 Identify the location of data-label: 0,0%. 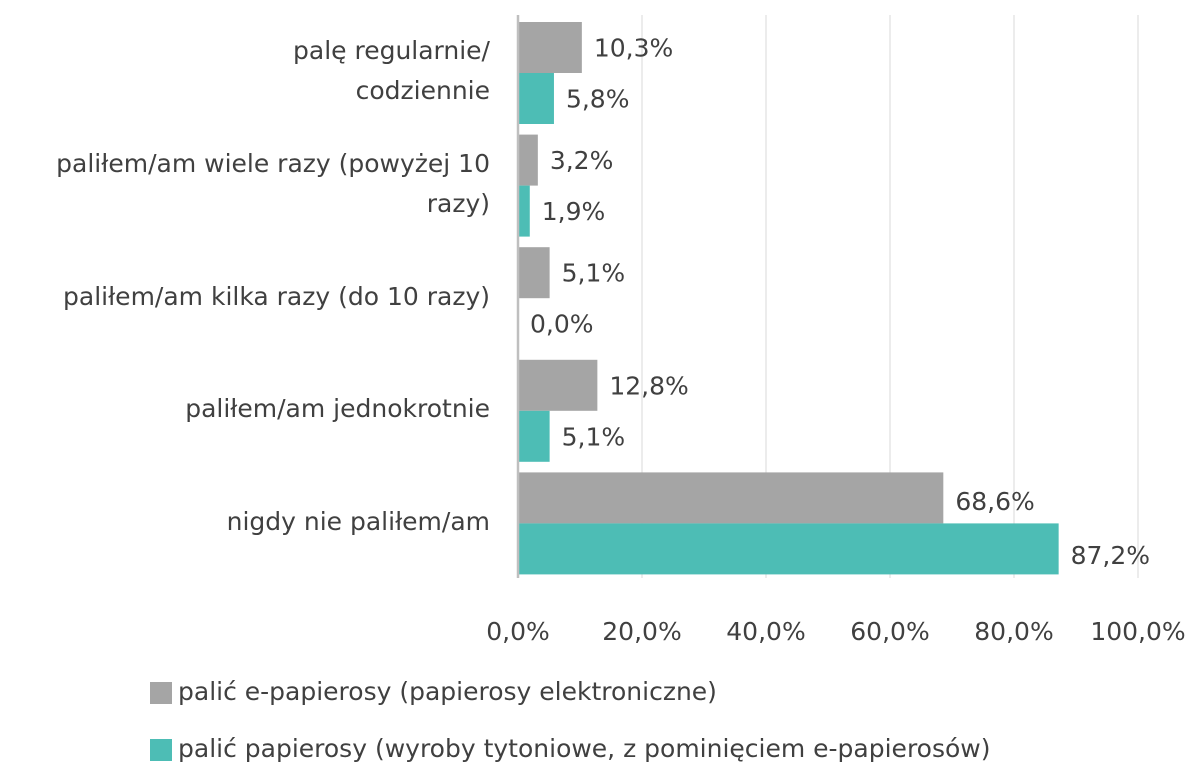
(562, 324).